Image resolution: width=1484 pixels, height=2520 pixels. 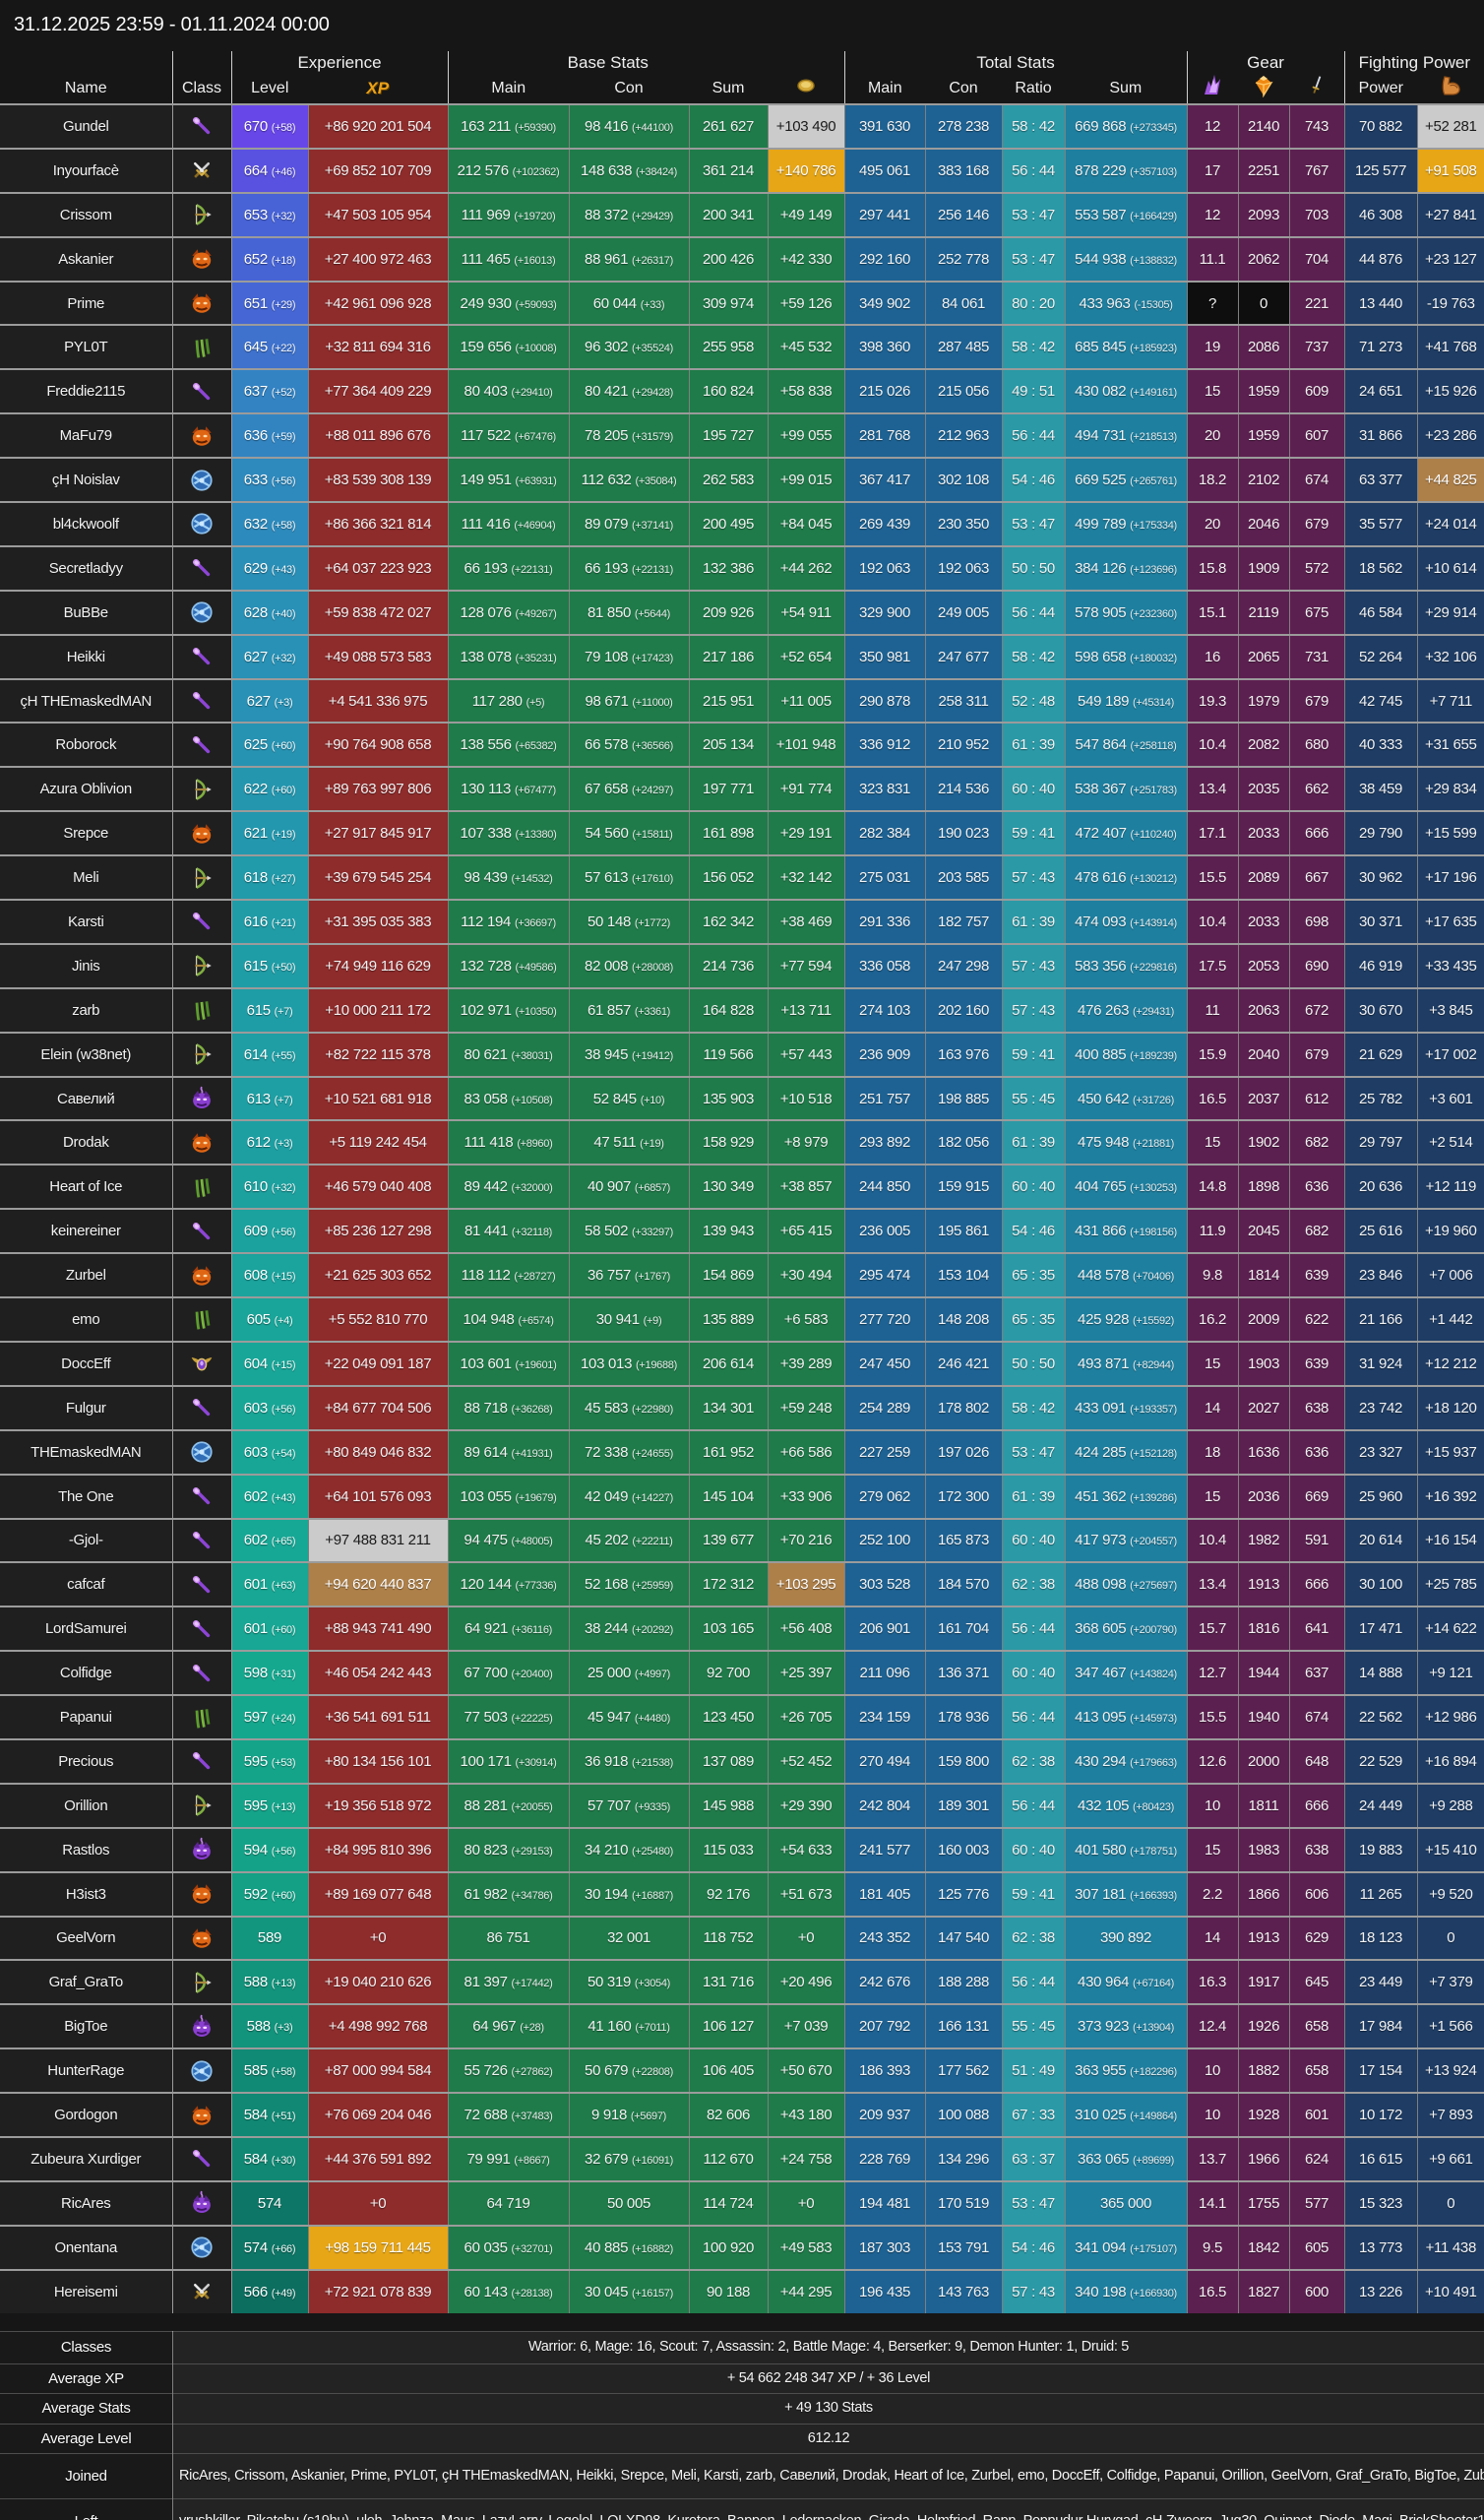 What do you see at coordinates (86, 1098) in the screenshot?
I see `member-name: Савелий` at bounding box center [86, 1098].